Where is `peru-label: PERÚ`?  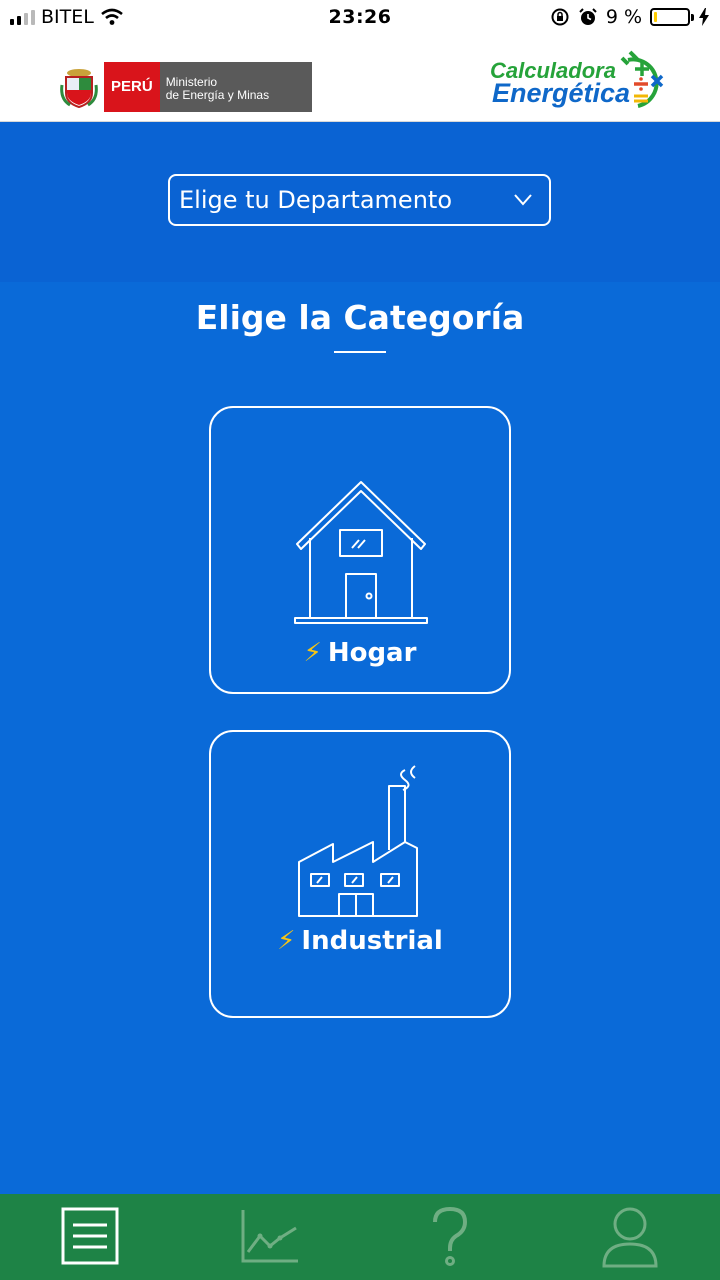
peru-label: PERÚ is located at coordinates (132, 87).